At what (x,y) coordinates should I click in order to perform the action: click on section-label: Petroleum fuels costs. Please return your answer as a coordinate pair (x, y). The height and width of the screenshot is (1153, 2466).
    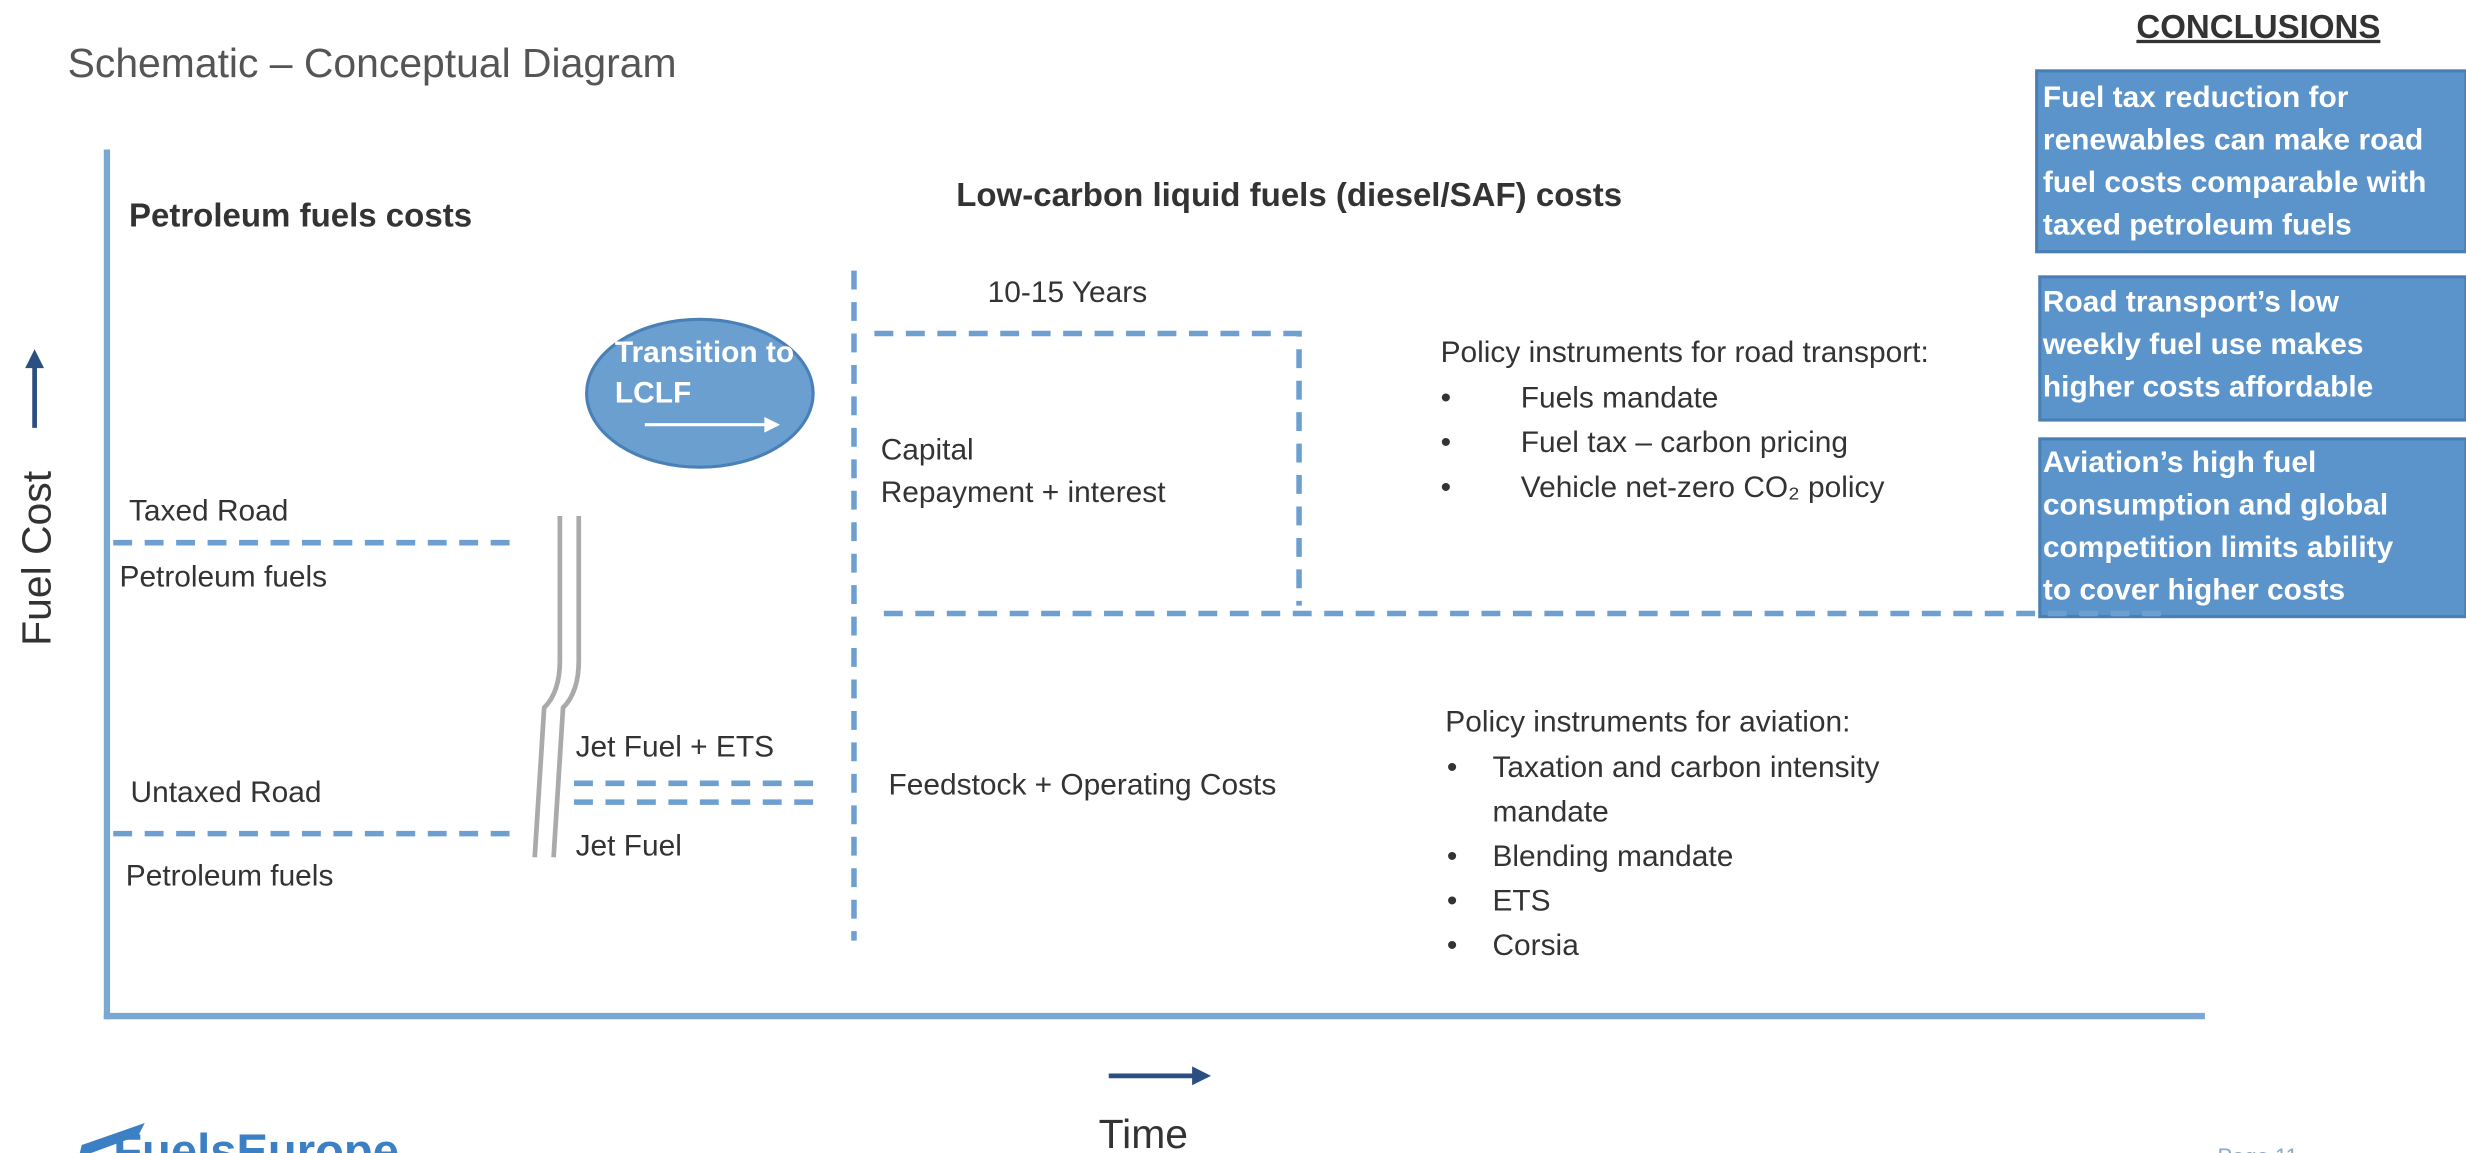
    Looking at the image, I should click on (300, 215).